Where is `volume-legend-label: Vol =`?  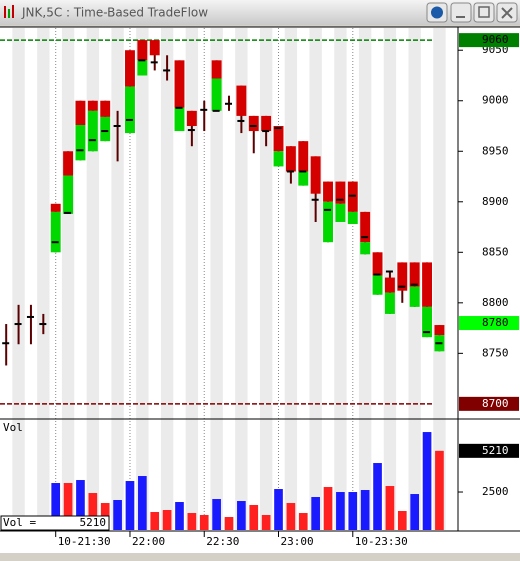 volume-legend-label: Vol = is located at coordinates (19, 522).